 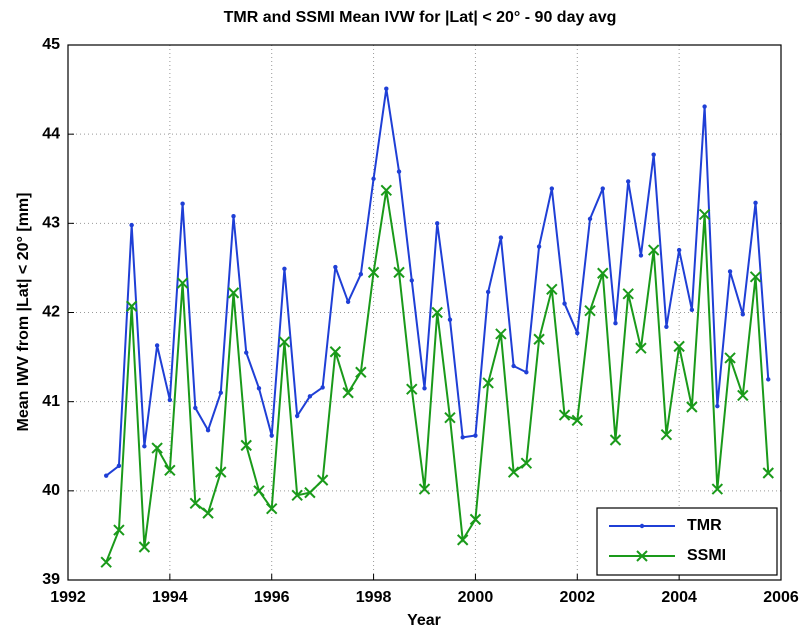 What do you see at coordinates (51, 44) in the screenshot?
I see `y-tick-label: 45` at bounding box center [51, 44].